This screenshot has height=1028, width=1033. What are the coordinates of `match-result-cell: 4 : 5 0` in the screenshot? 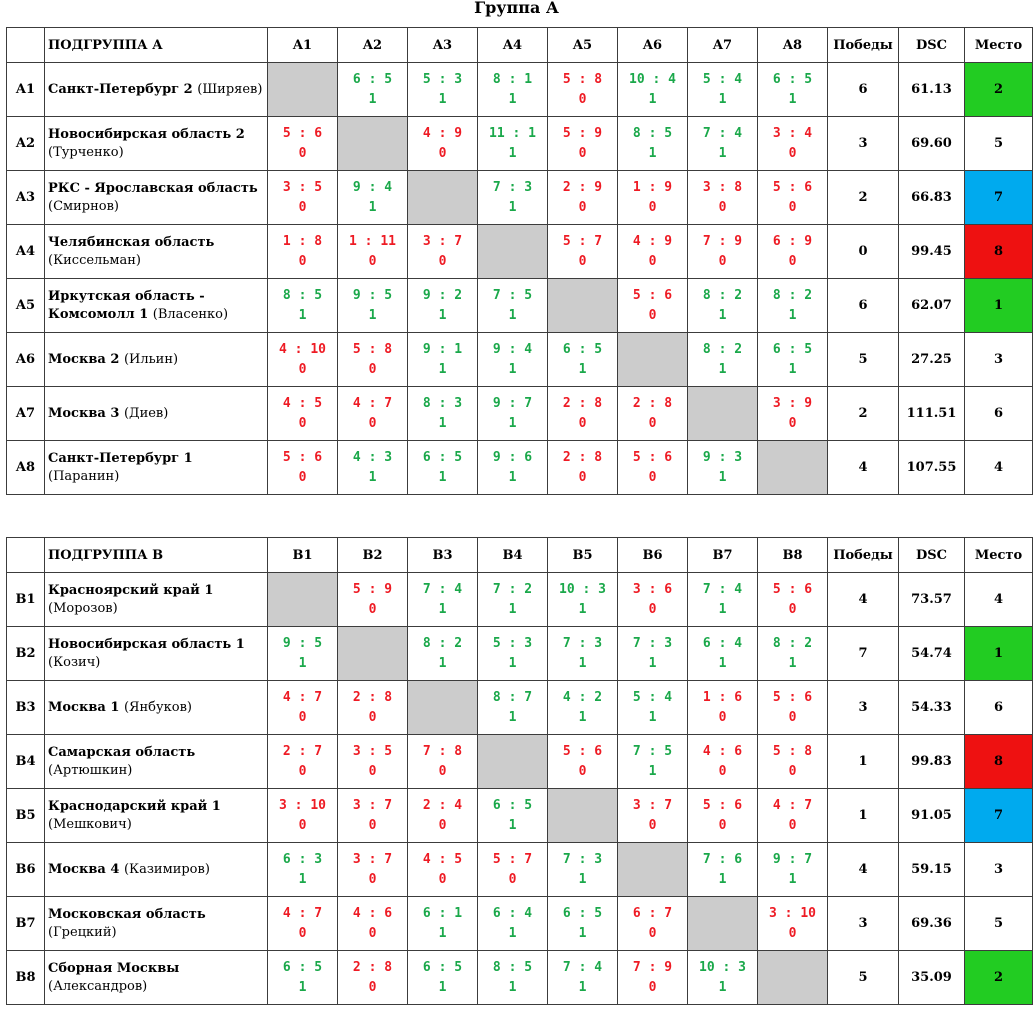 It's located at (302, 413).